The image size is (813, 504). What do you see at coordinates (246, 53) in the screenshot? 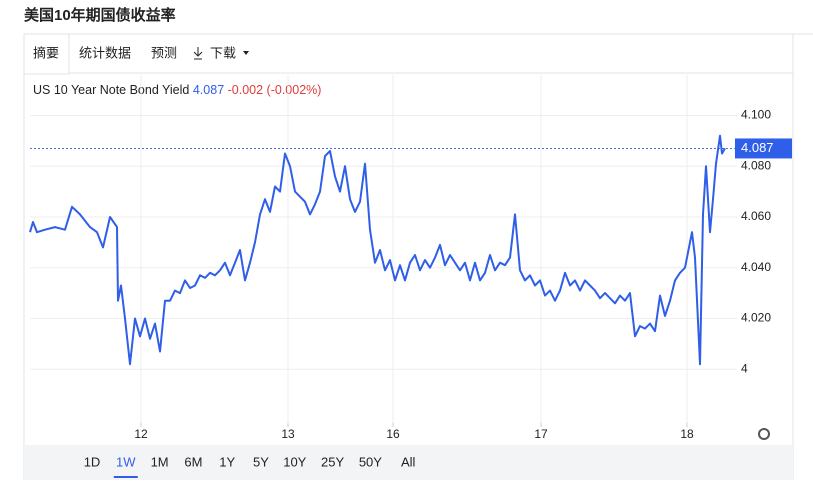
I see `caret-icon` at bounding box center [246, 53].